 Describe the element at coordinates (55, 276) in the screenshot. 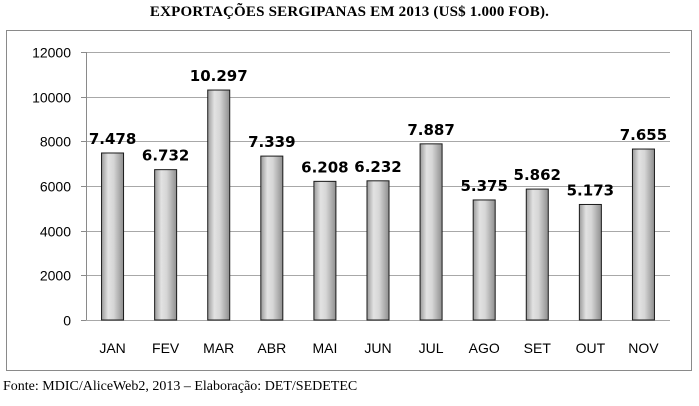

I see `y-tick-label: 2000` at that location.